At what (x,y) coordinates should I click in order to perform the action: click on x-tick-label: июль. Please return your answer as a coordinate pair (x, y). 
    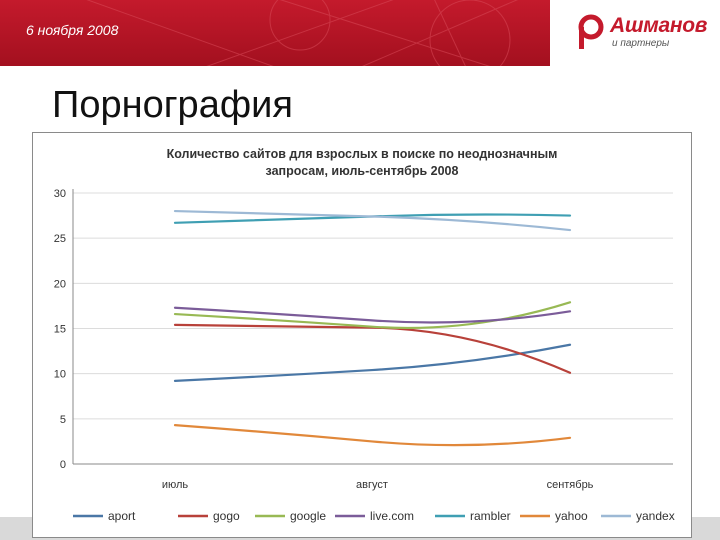
    Looking at the image, I should click on (175, 485).